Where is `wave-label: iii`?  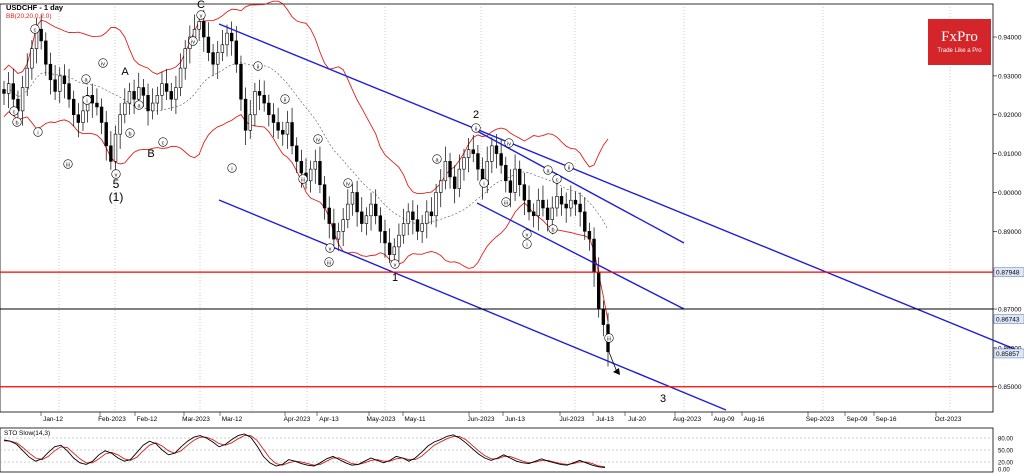
wave-label: iii is located at coordinates (303, 180).